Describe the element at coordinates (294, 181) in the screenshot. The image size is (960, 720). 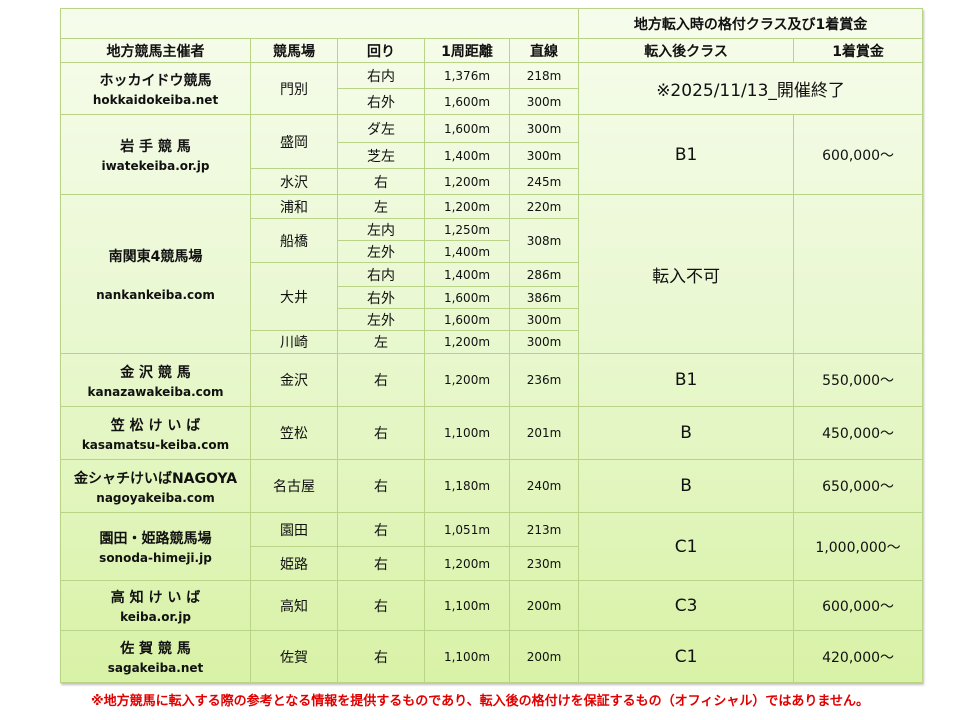
I see `venue-name: 水沢` at that location.